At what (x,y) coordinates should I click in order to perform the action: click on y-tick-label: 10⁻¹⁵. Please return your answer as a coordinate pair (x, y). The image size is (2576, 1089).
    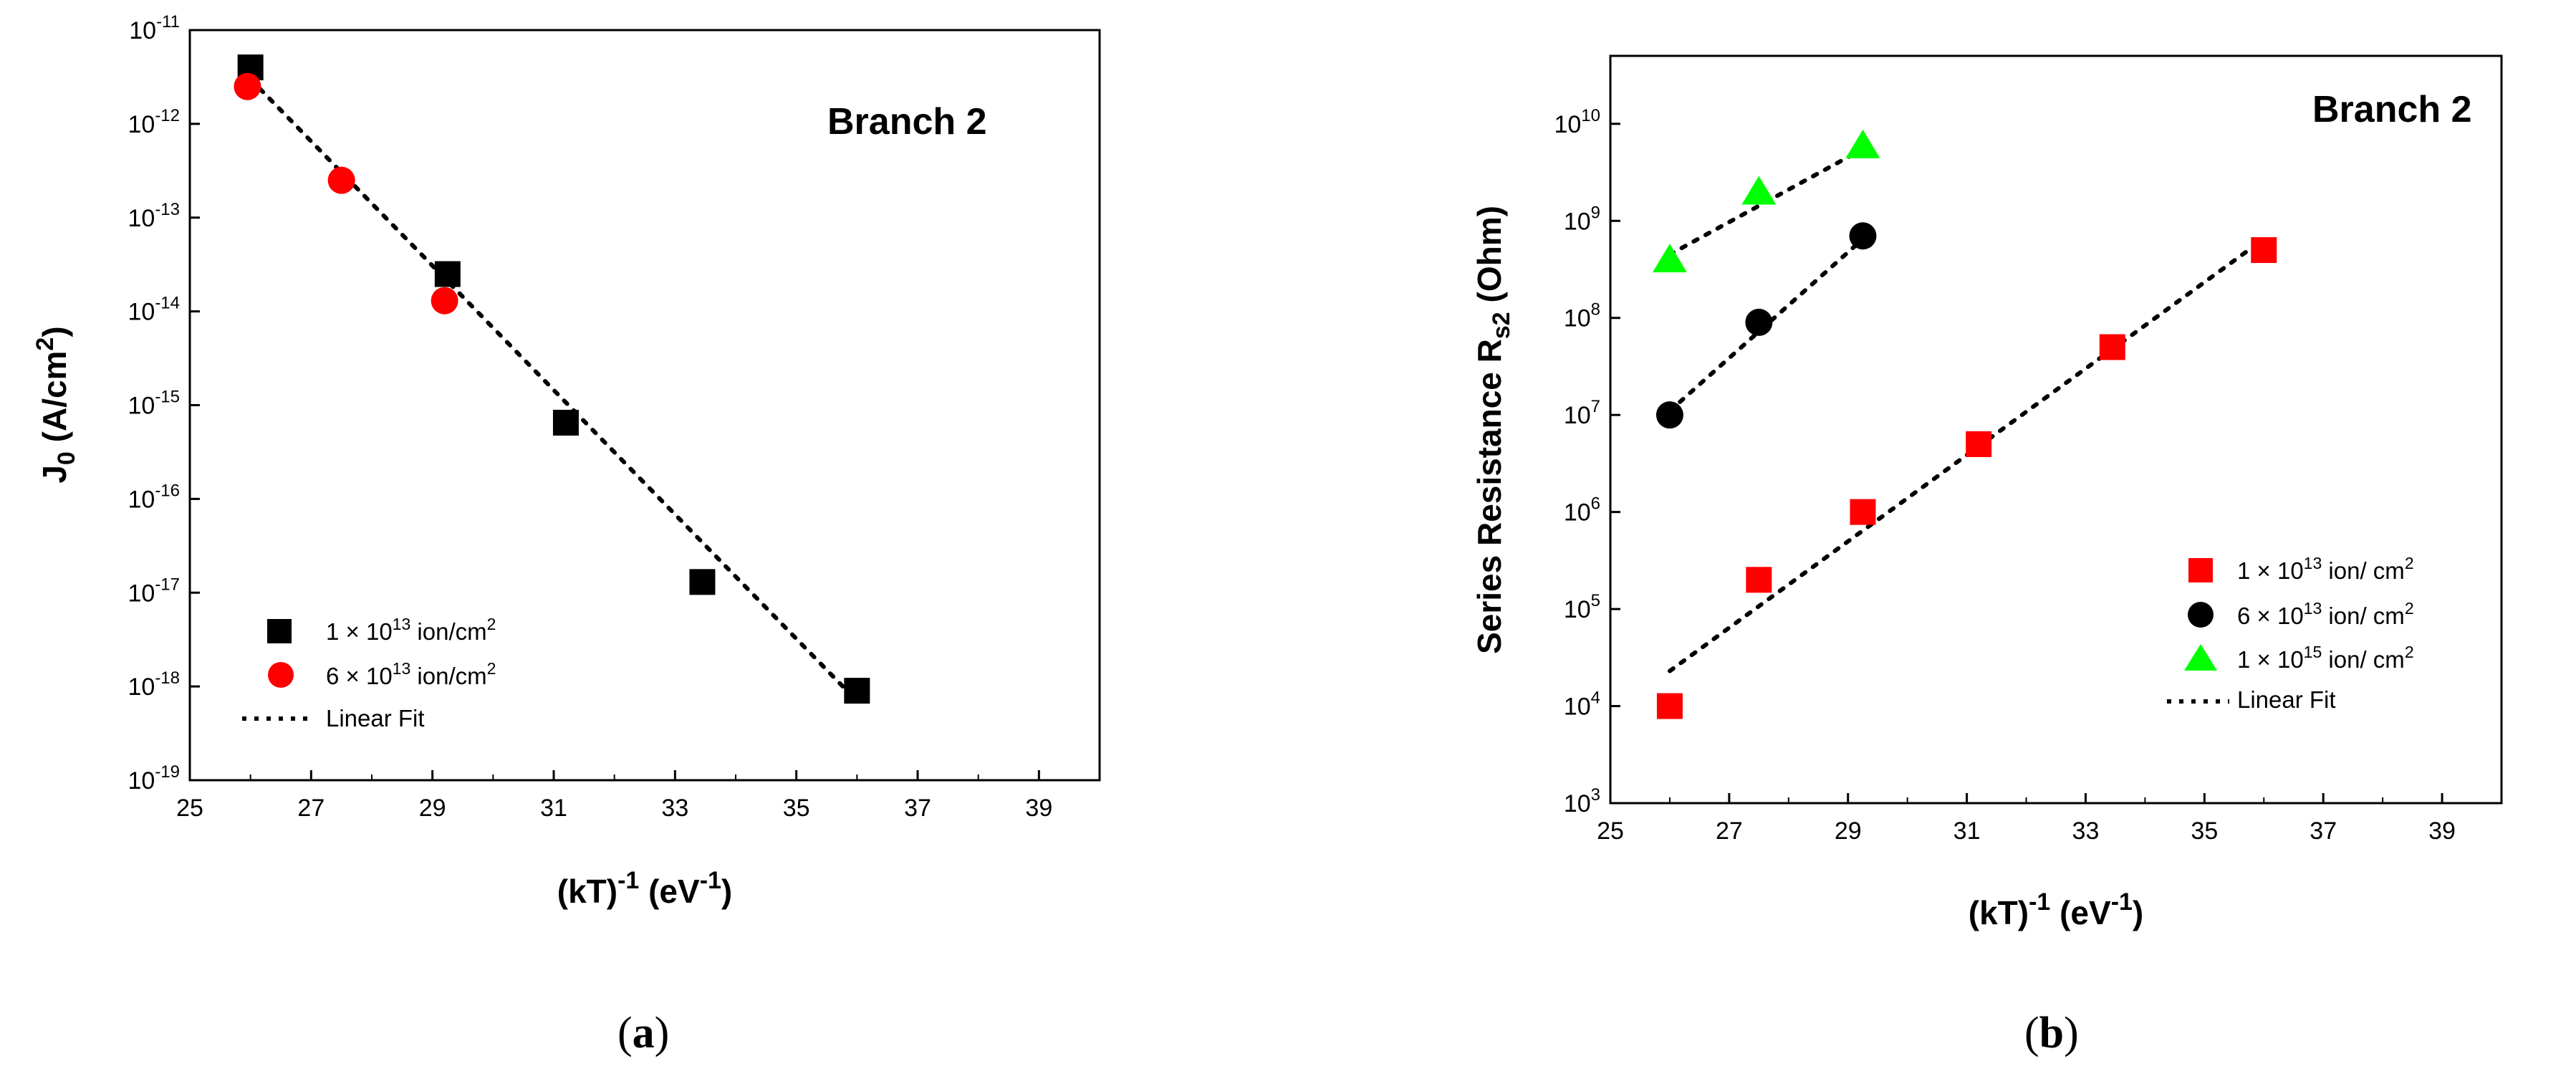
    Looking at the image, I should click on (154, 404).